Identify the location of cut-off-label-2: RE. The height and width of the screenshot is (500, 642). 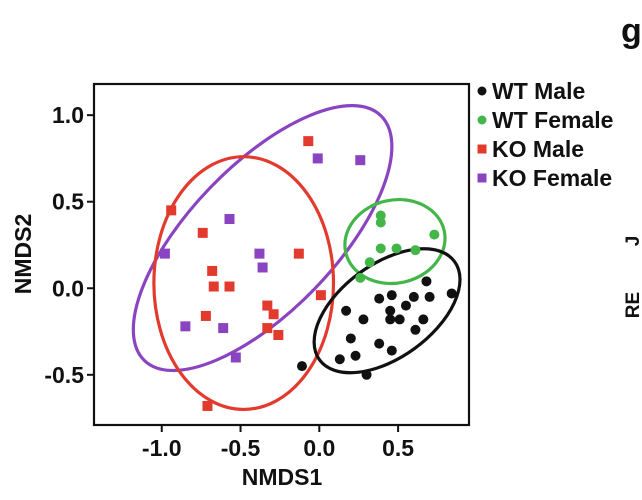
(632, 305).